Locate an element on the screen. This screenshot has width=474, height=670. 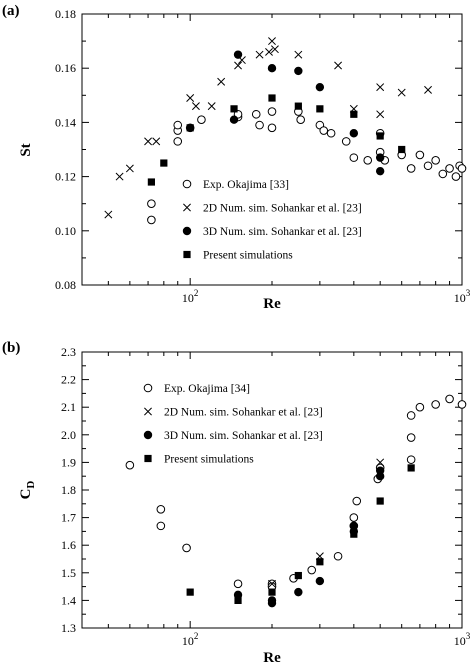
y-tick-label: 2.2 is located at coordinates (68, 380).